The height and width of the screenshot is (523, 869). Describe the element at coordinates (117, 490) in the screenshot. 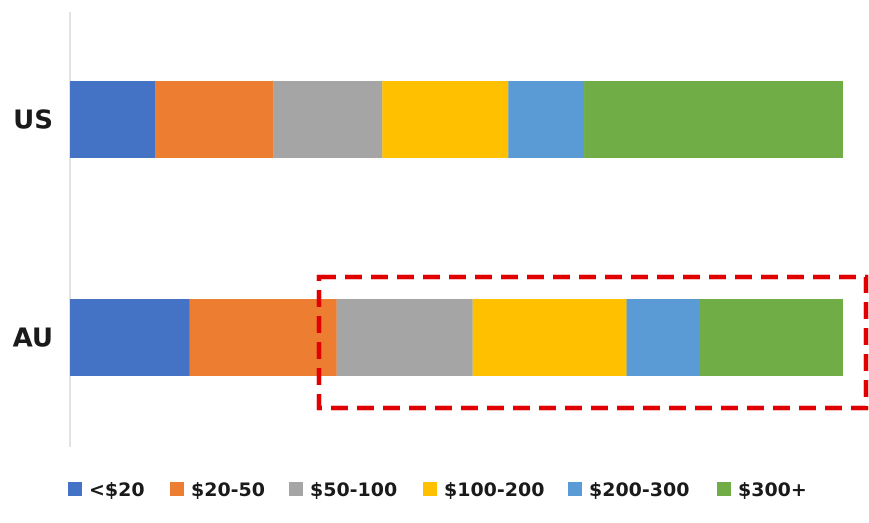

I see `legend-label-0: <$20` at that location.